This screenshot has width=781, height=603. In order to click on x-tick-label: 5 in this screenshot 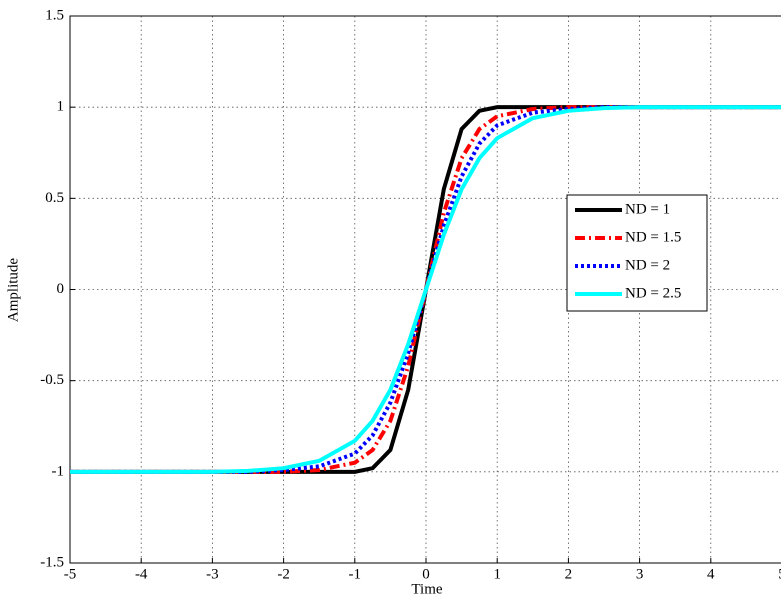, I will do `click(779, 574)`.